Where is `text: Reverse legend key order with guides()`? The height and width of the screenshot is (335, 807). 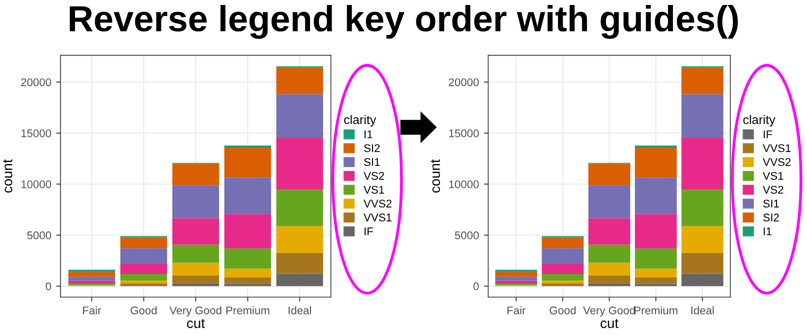 text: Reverse legend key order with guides() is located at coordinates (404, 22).